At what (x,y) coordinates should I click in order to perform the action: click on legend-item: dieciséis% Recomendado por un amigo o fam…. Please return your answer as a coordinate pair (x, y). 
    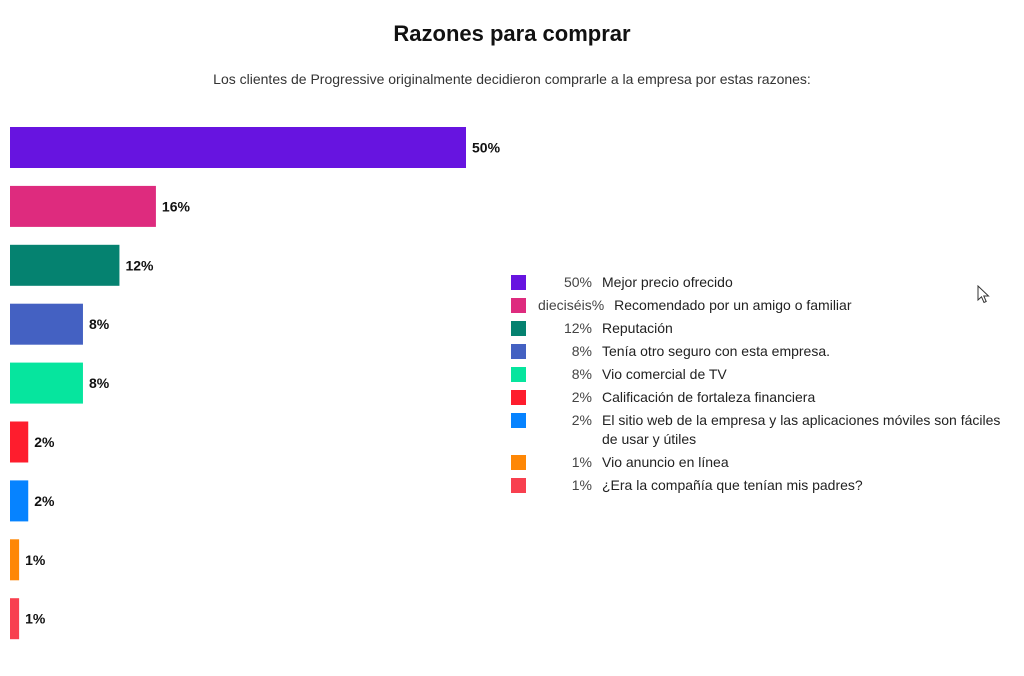
    Looking at the image, I should click on (763, 305).